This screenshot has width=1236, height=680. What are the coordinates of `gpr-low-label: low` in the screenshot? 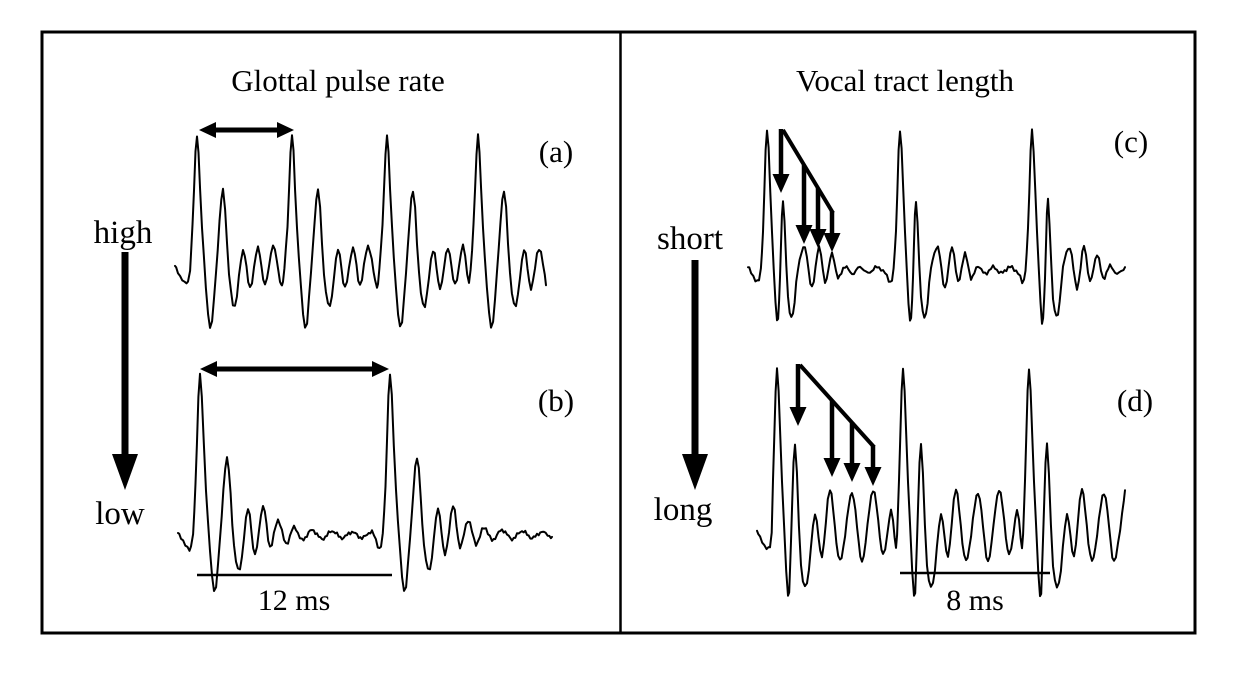 It's located at (120, 514).